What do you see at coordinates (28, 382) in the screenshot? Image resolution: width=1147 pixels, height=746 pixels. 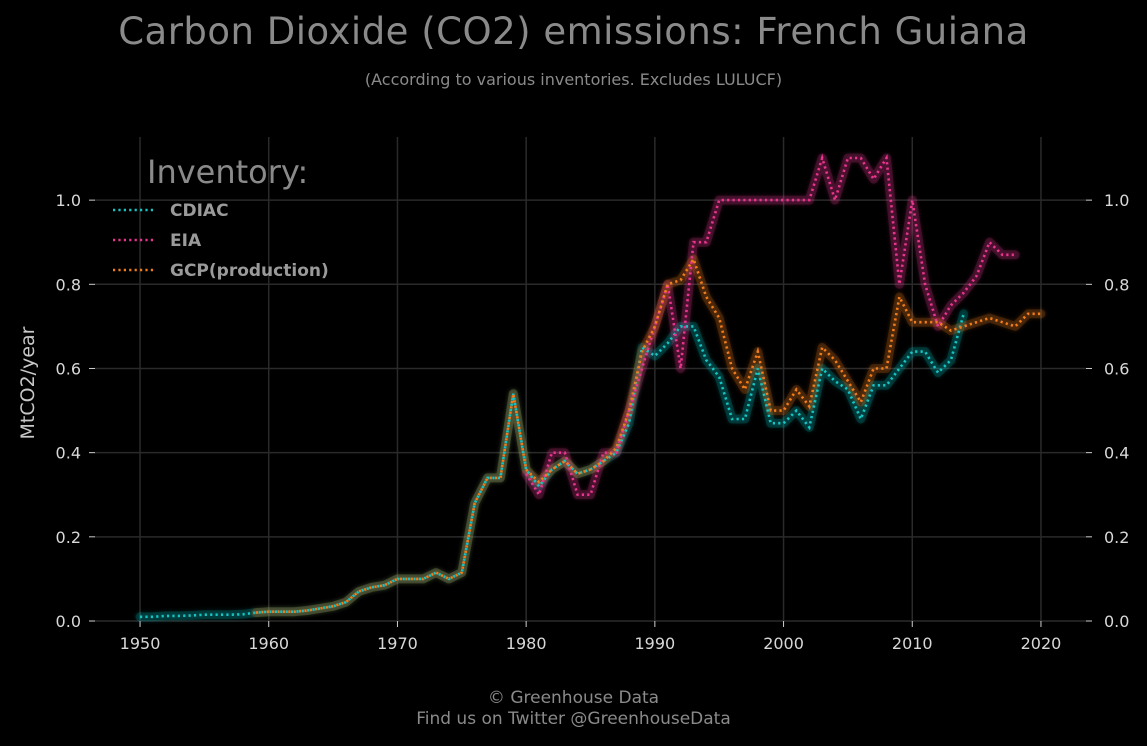 I see `y-axis-label: MtCO2/year` at bounding box center [28, 382].